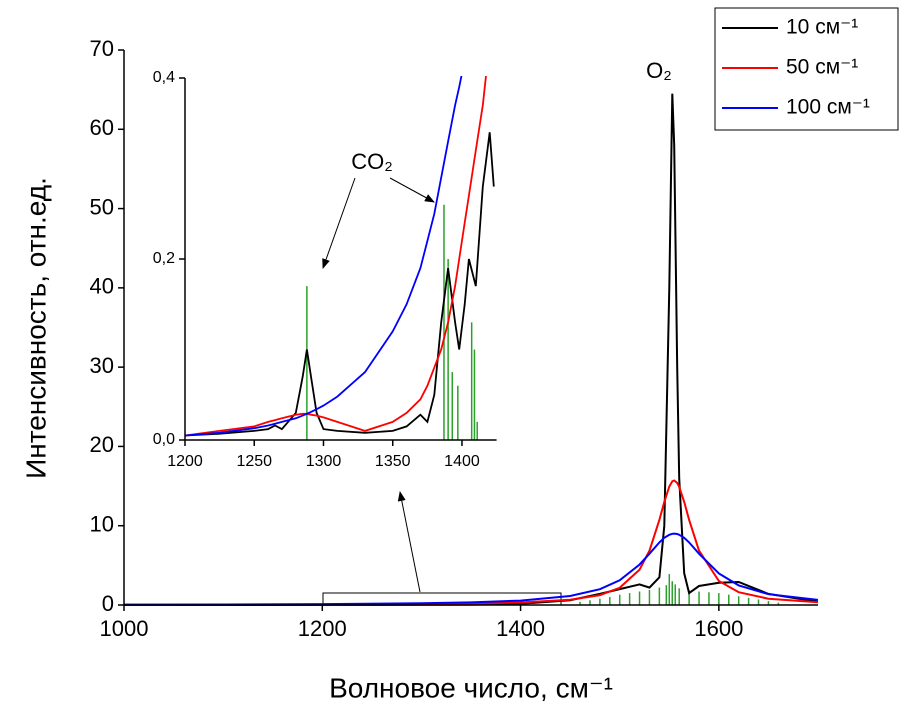 This screenshot has width=904, height=715. What do you see at coordinates (102, 524) in the screenshot?
I see `y-tick-label: 10` at bounding box center [102, 524].